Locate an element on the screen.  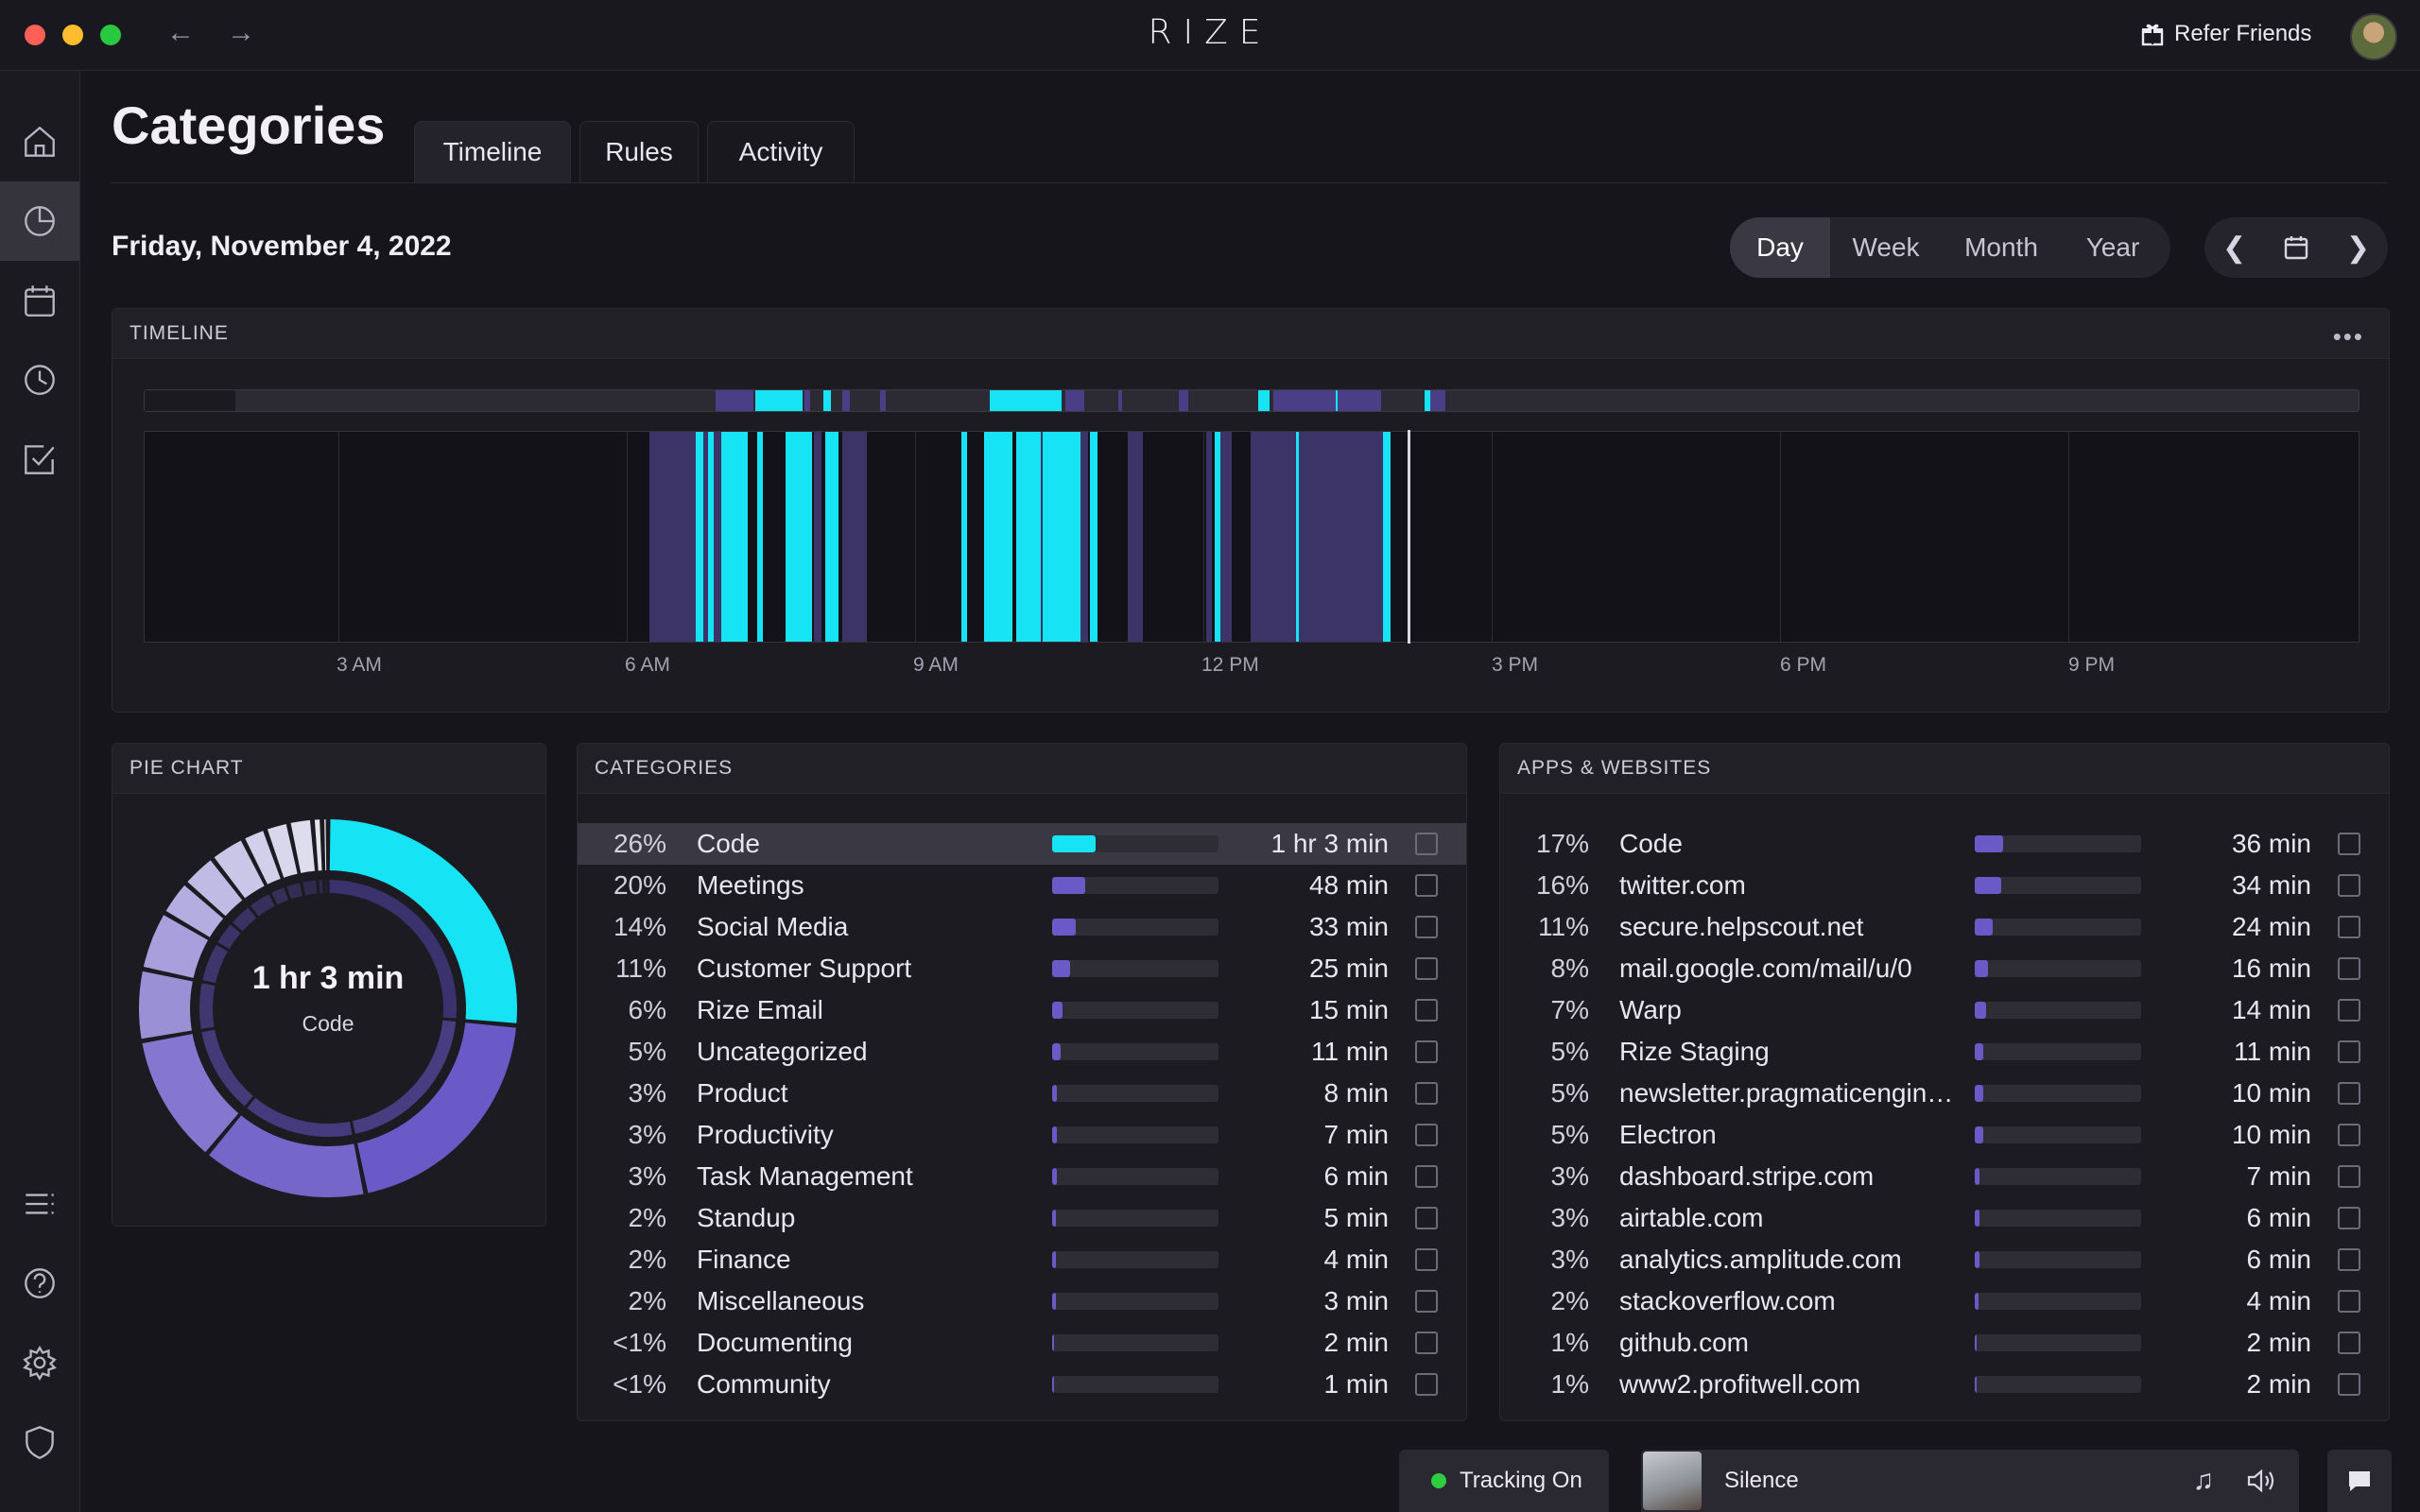
category-row: 6% Rize Email 15 min is located at coordinates (1022, 1010).